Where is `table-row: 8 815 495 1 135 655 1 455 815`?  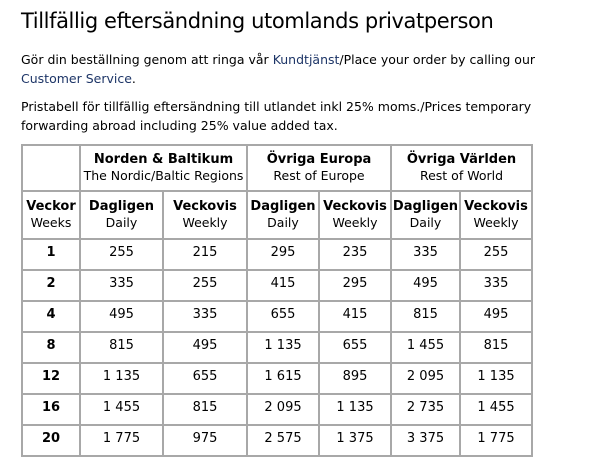
table-row: 8 815 495 1 135 655 1 455 815 is located at coordinates (277, 347).